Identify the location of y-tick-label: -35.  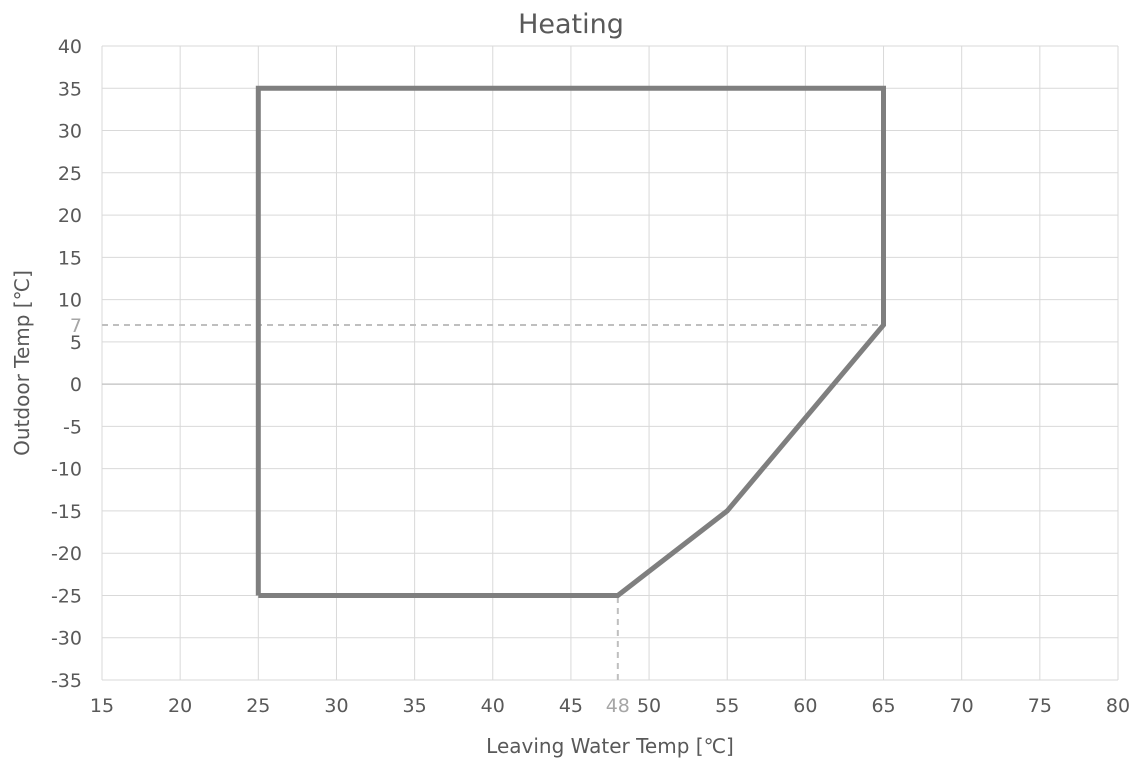
(66, 681).